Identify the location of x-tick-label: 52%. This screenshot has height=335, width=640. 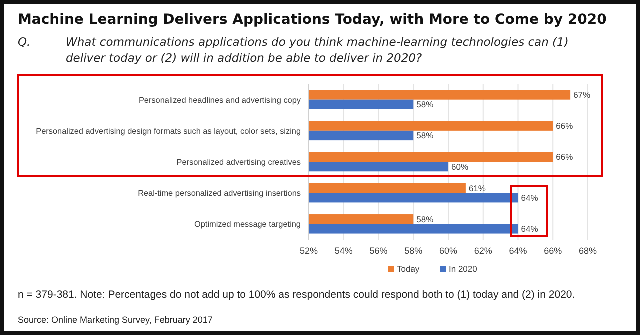
(309, 251).